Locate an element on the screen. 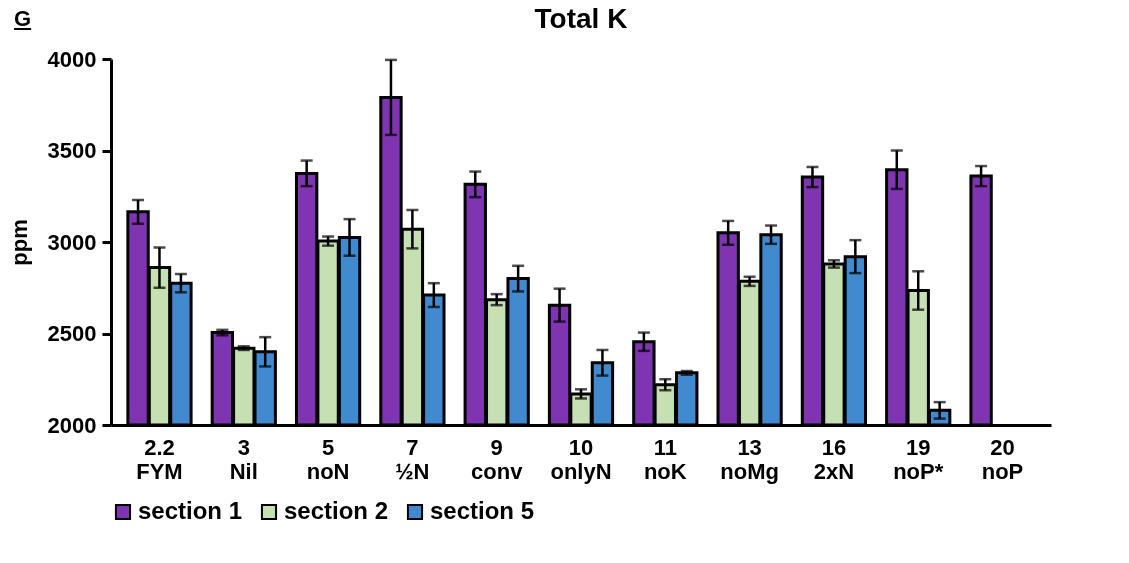 Image resolution: width=1129 pixels, height=563 pixels. text: G is located at coordinates (23, 19).